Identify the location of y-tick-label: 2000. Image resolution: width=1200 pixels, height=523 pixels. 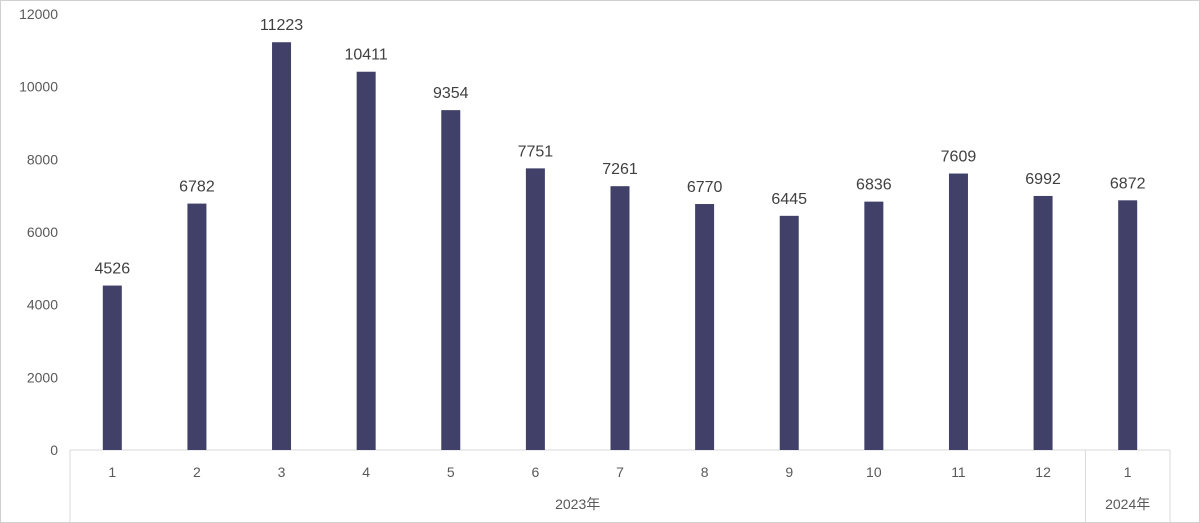
(42, 377).